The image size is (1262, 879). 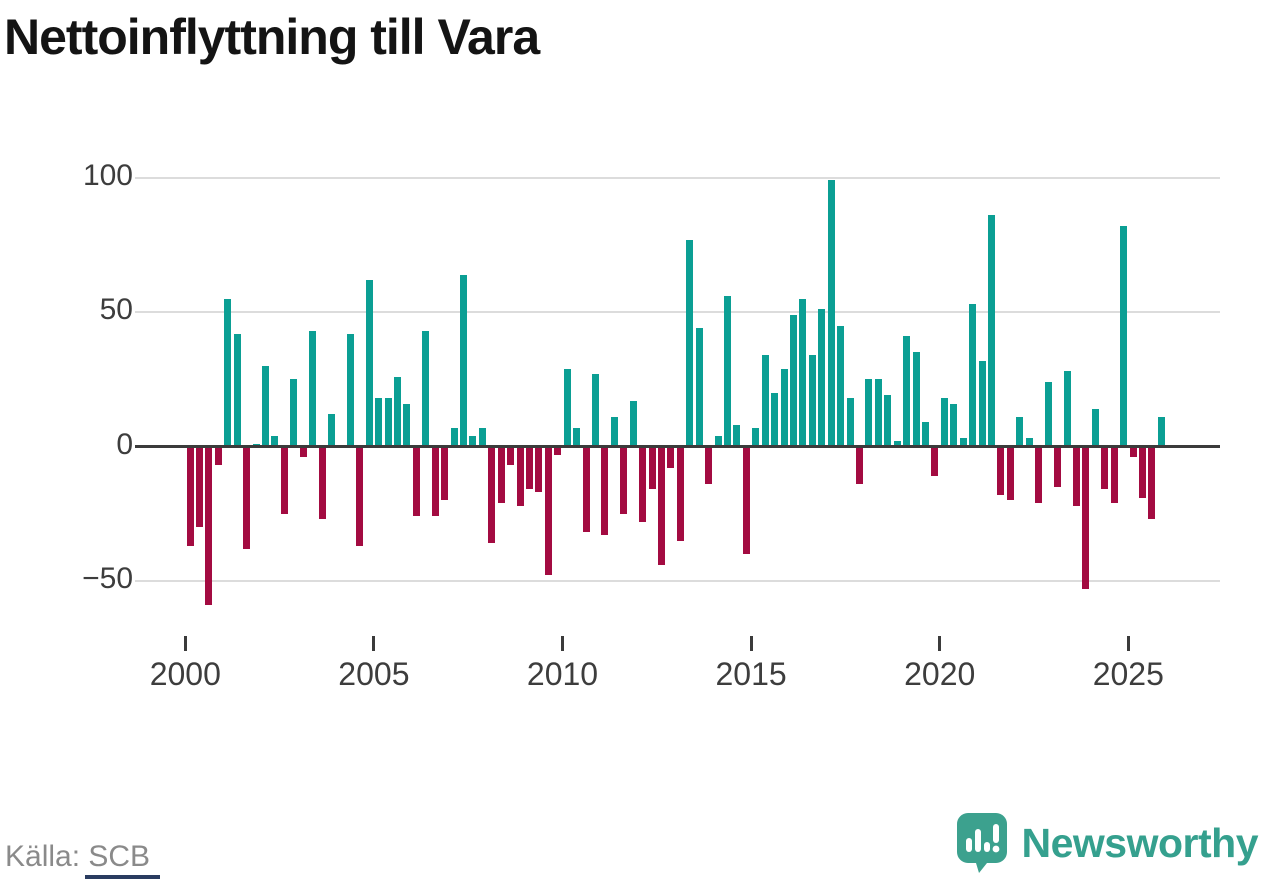 What do you see at coordinates (272, 37) in the screenshot?
I see `chart-title: Nettoinflyttning till Vara` at bounding box center [272, 37].